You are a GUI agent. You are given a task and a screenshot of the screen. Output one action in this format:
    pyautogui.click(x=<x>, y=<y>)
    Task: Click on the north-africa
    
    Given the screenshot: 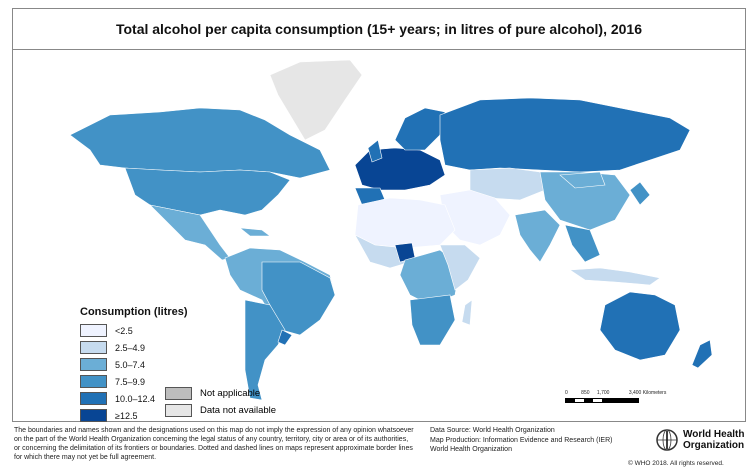 What is the action you would take?
    pyautogui.click(x=405, y=223)
    